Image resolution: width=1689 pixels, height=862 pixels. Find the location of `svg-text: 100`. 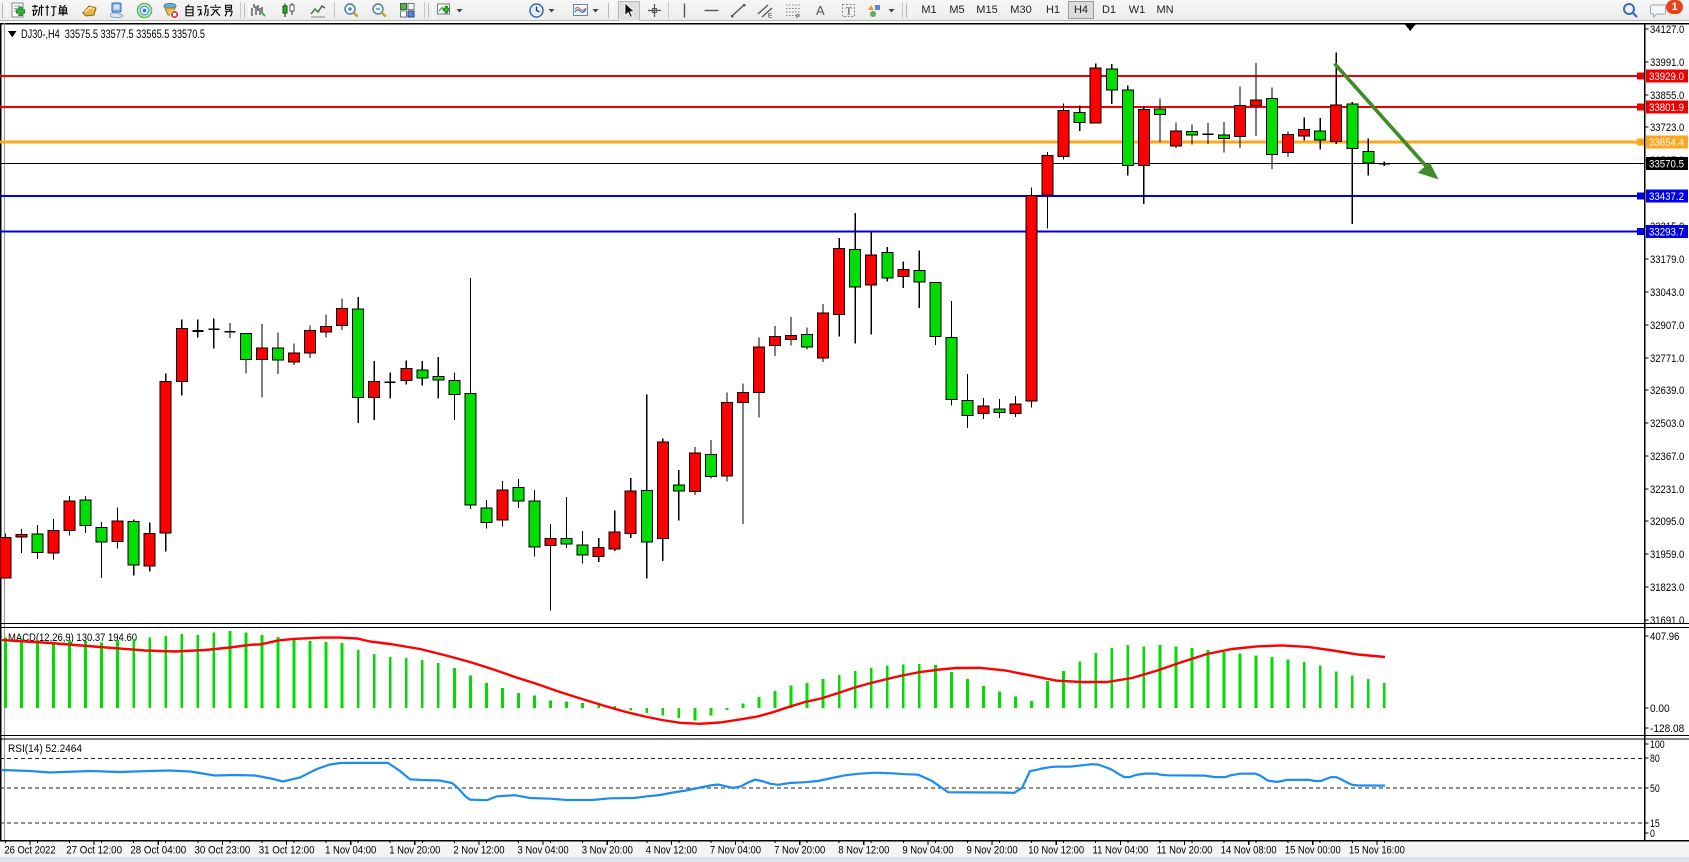

svg-text: 100 is located at coordinates (1657, 745).